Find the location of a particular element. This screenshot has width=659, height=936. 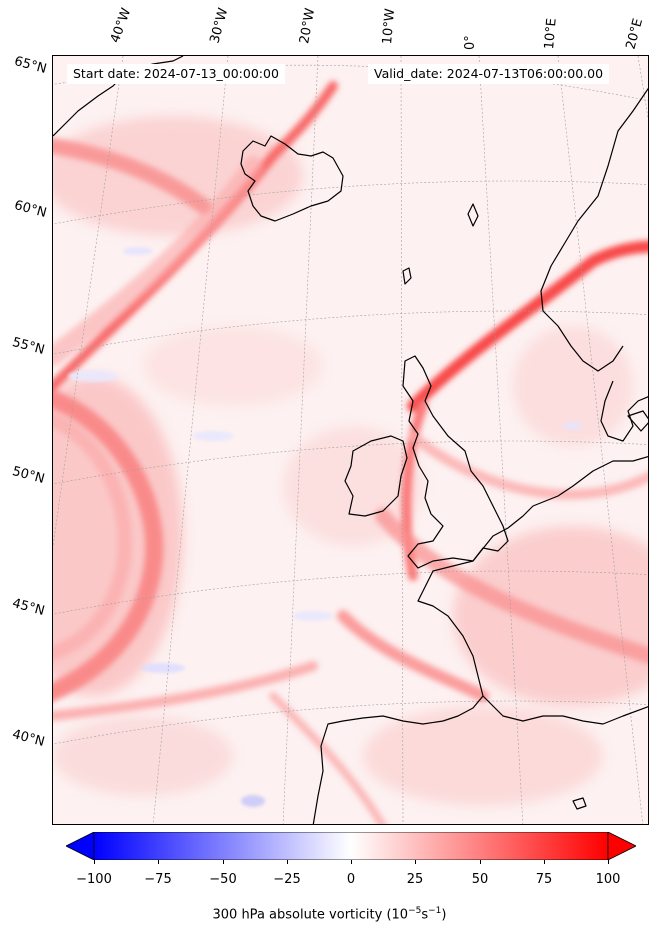

colorbar-label-exp2: −1 is located at coordinates (435, 911).